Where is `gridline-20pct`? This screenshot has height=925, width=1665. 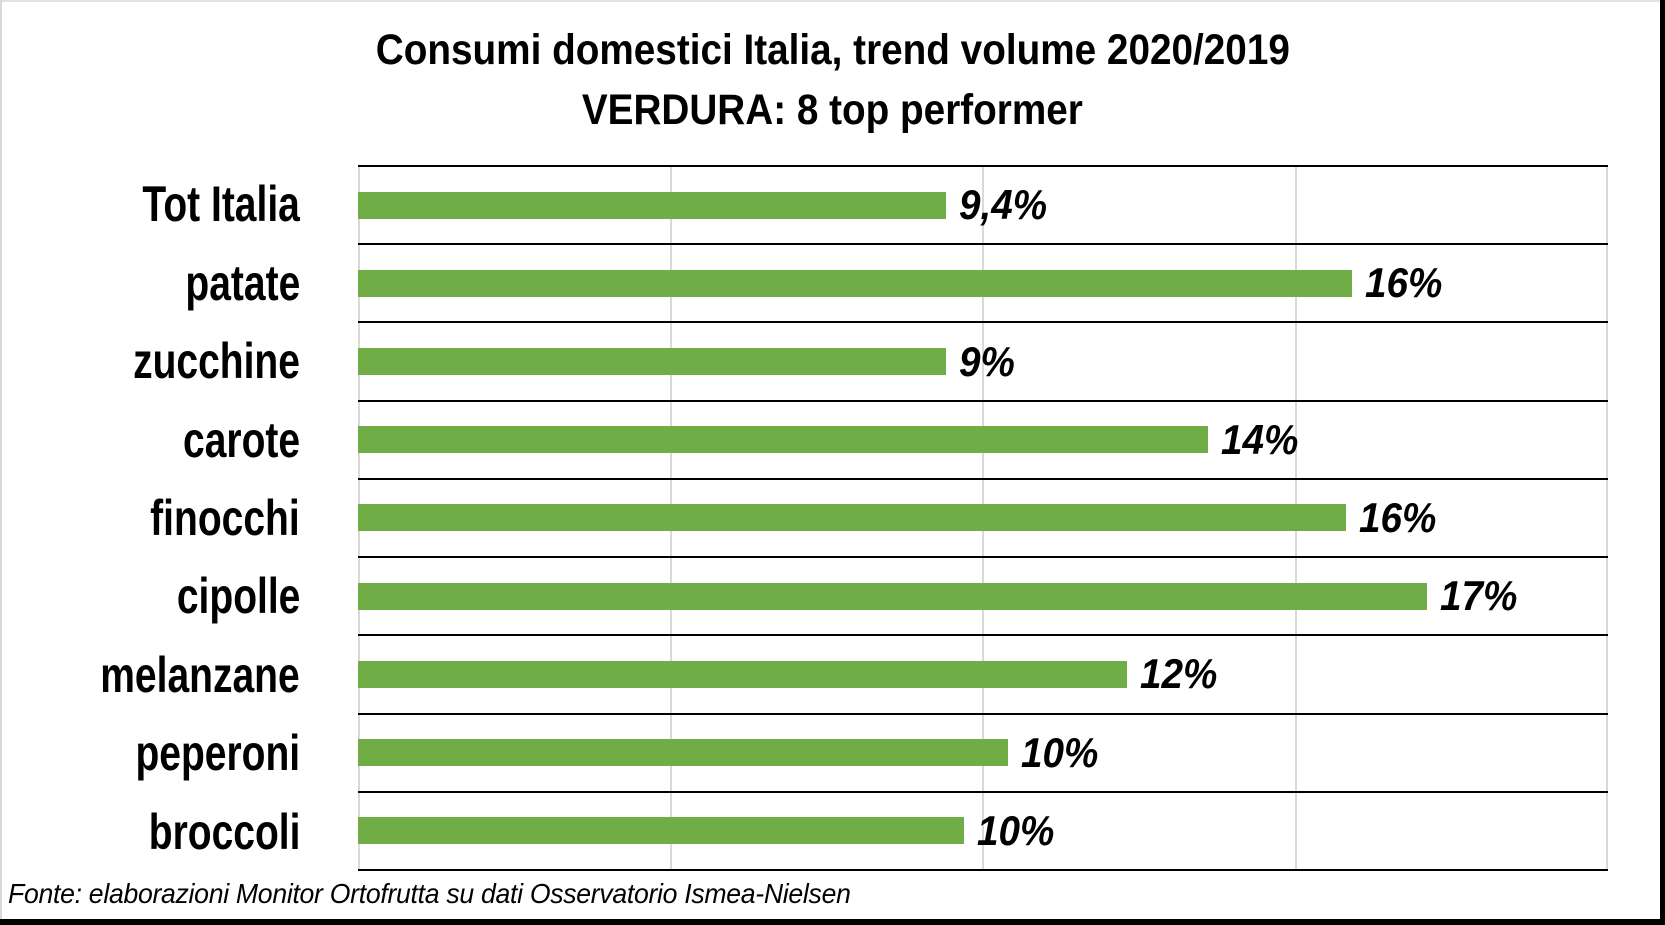 gridline-20pct is located at coordinates (1607, 517).